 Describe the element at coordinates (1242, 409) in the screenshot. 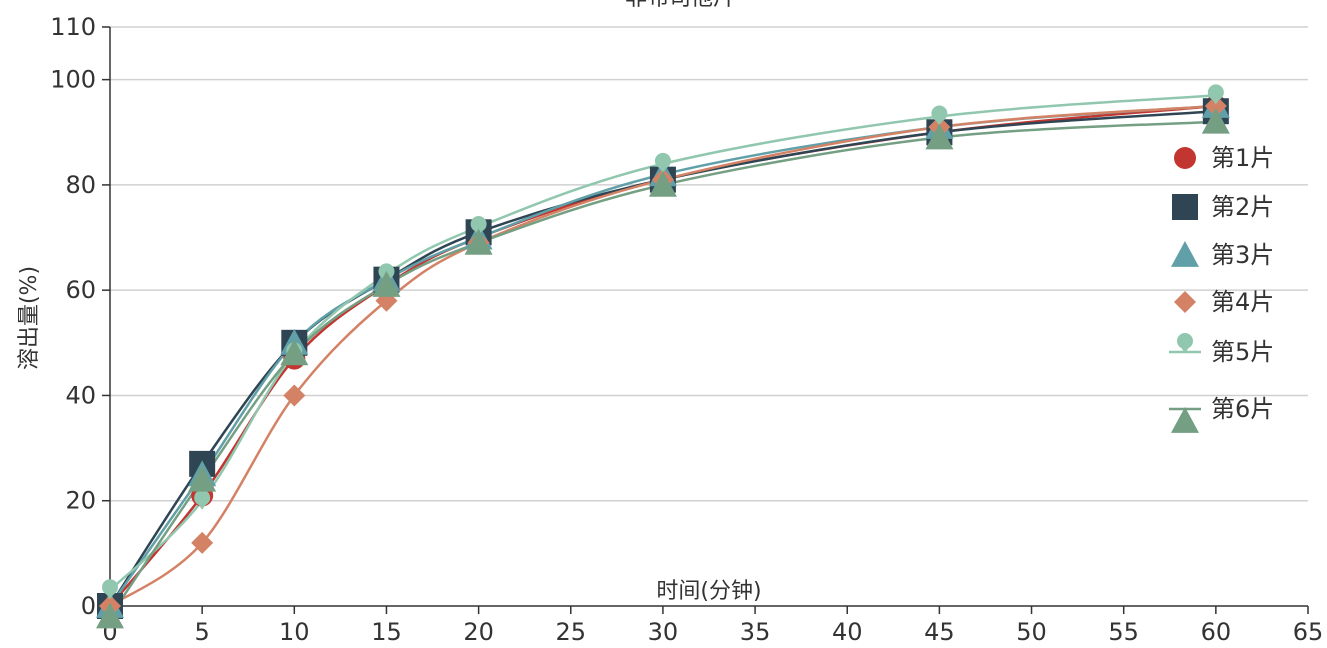

I see `legend-label-6: 第6片` at that location.